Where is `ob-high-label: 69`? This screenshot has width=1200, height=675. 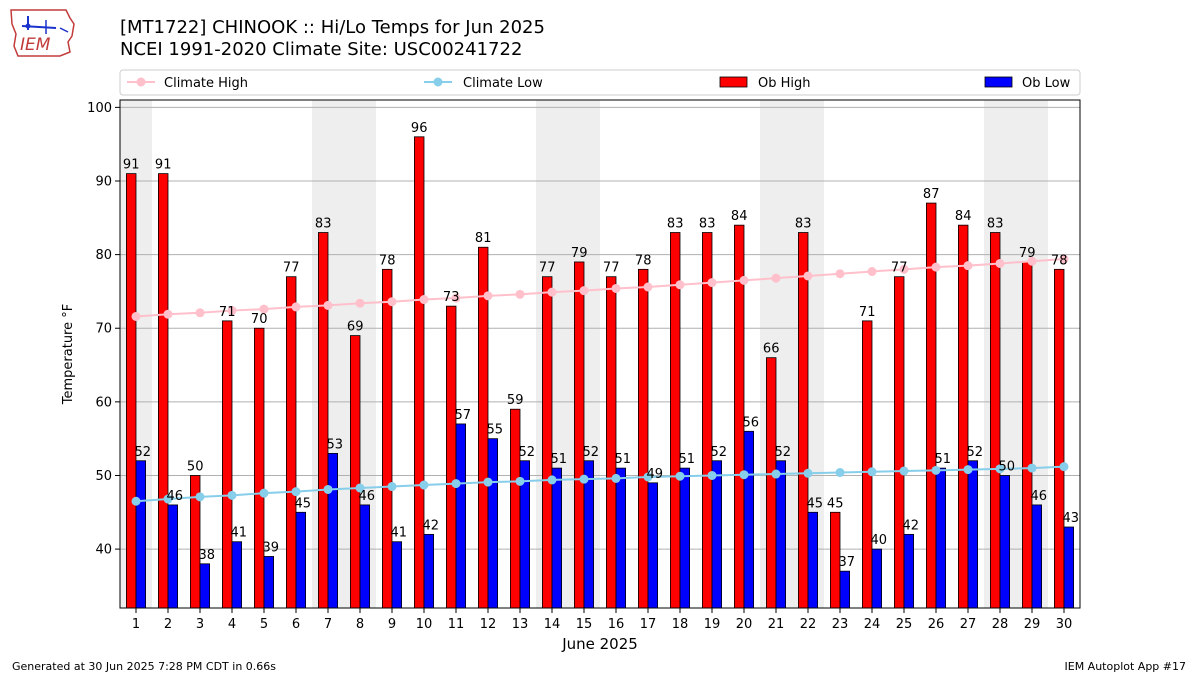 ob-high-label: 69 is located at coordinates (355, 327).